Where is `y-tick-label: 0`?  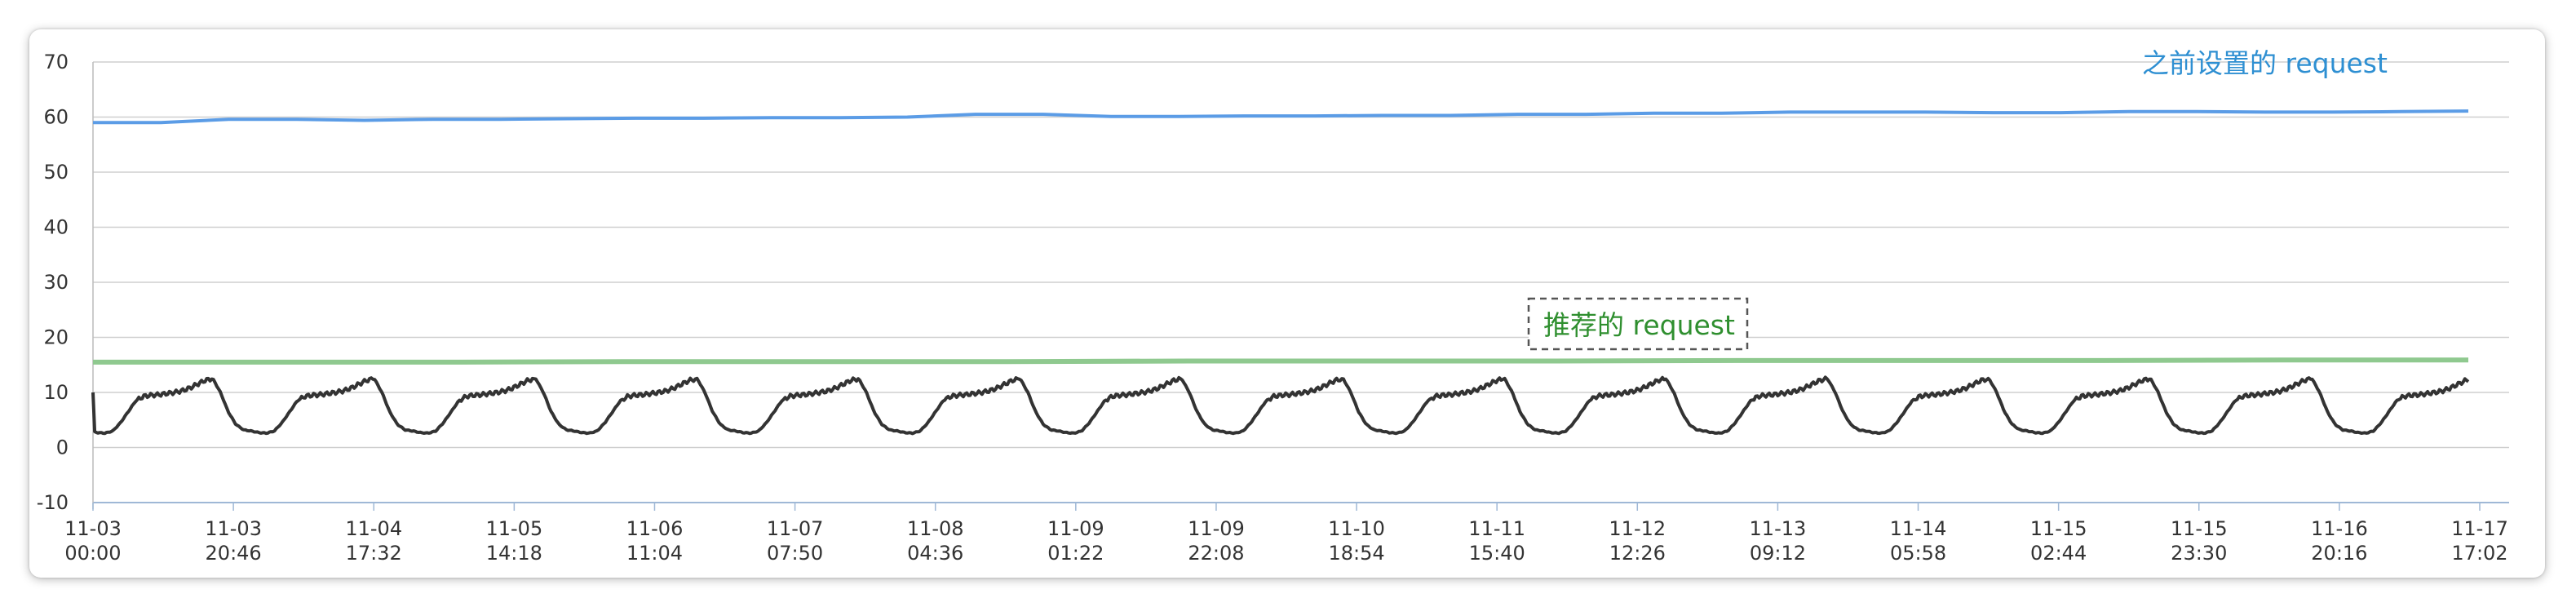 y-tick-label: 0 is located at coordinates (62, 447).